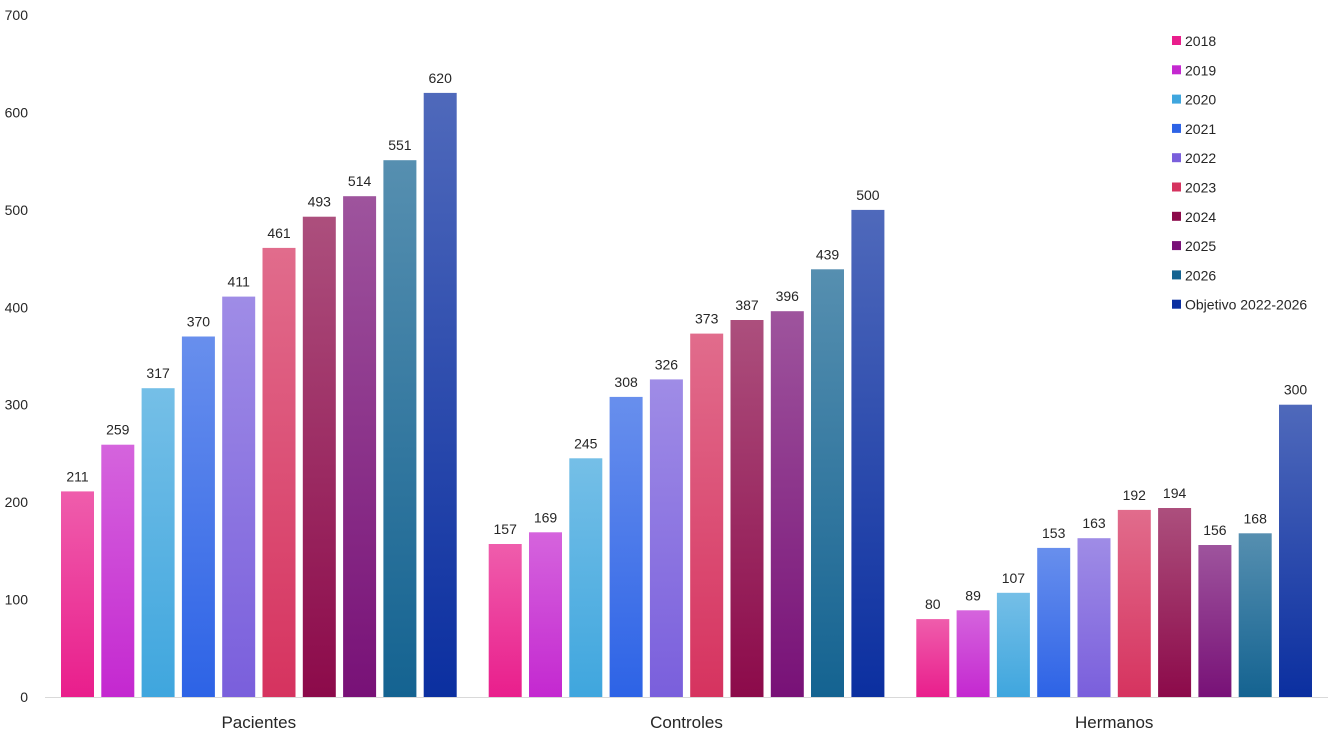 The image size is (1336, 739). Describe the element at coordinates (586, 577) in the screenshot. I see `bar-controles-2020` at that location.